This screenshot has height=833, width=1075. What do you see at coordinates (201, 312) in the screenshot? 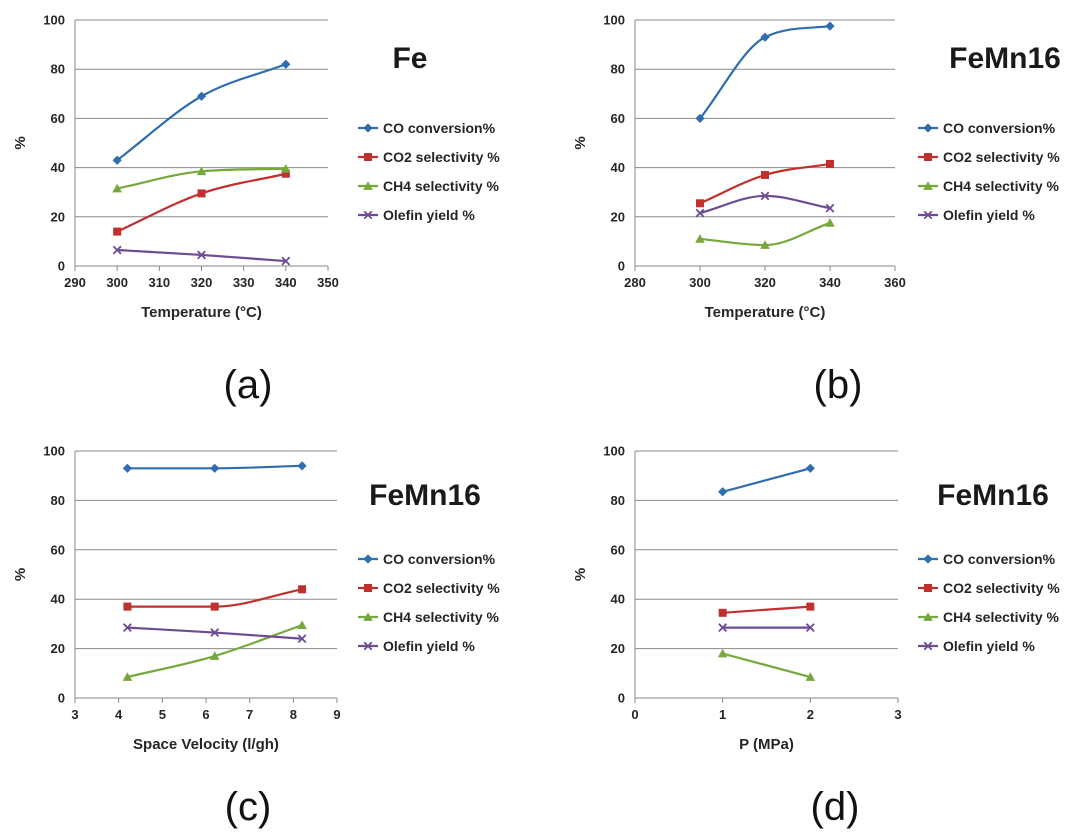
I see `x-axis-title: Temperature (°C)` at bounding box center [201, 312].